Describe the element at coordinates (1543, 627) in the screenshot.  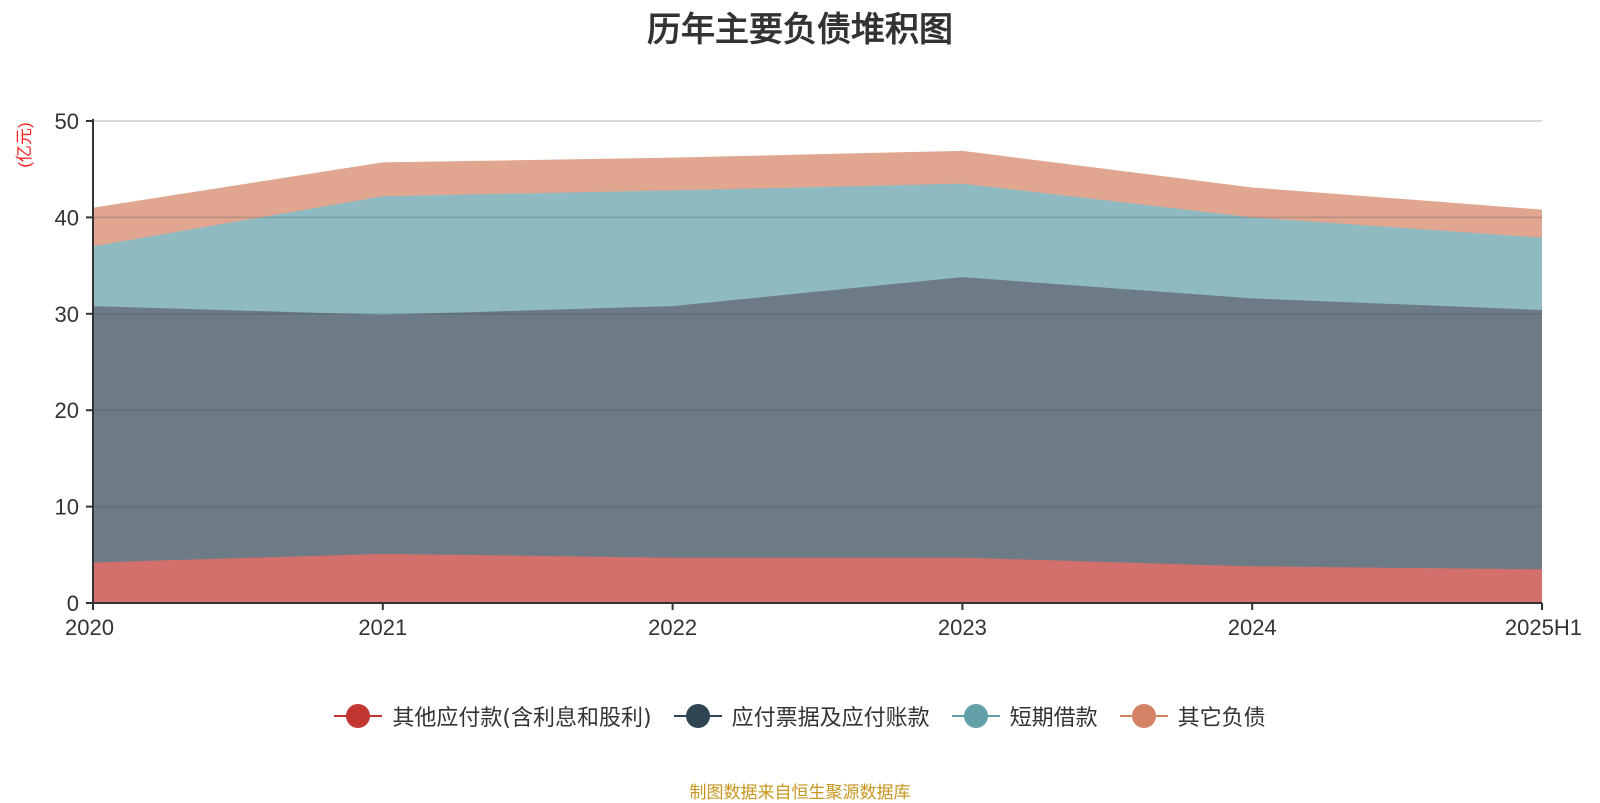
I see `x-tick-label: 2025H1` at that location.